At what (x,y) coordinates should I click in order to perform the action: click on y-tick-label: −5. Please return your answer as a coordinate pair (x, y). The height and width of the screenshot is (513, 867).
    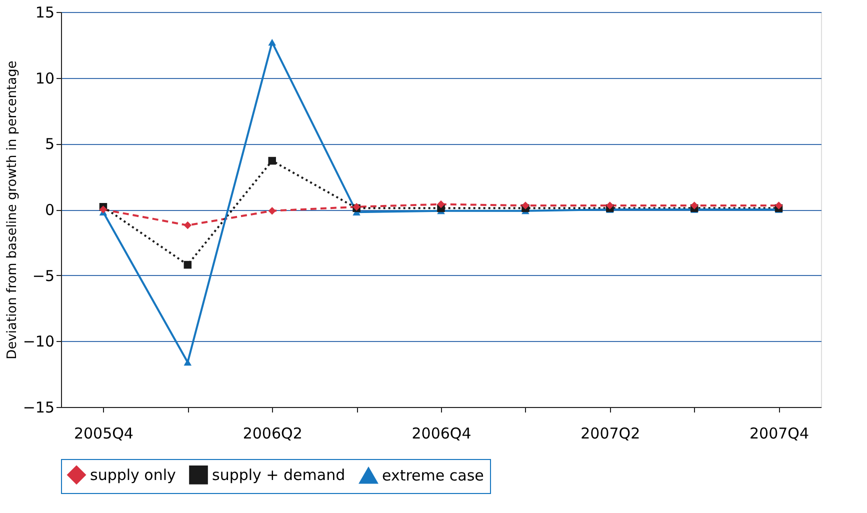
    Looking at the image, I should click on (43, 275).